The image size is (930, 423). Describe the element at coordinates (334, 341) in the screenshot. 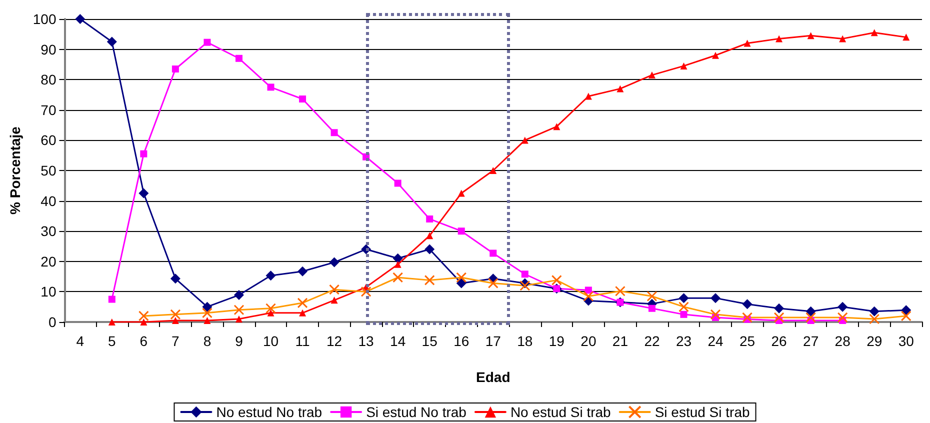

I see `x-tick-label: 12` at that location.